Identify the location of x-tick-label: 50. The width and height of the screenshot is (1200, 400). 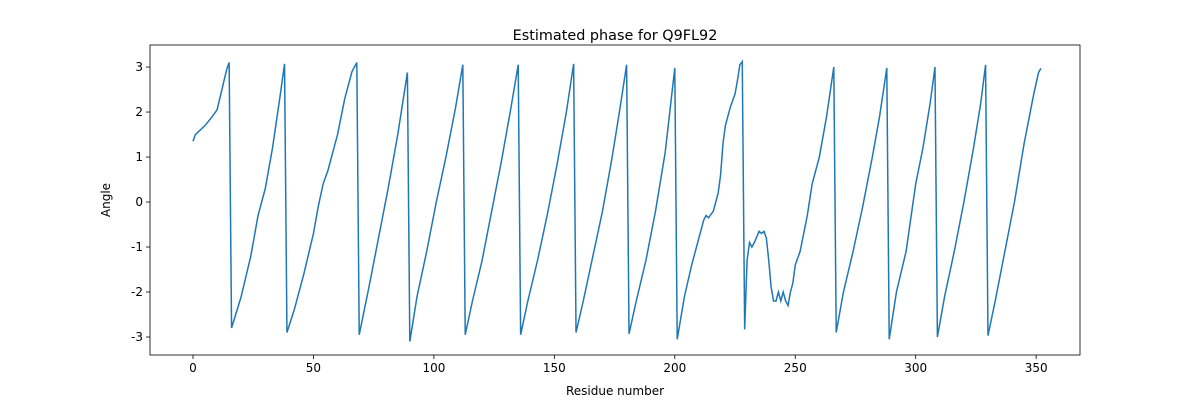
(313, 368).